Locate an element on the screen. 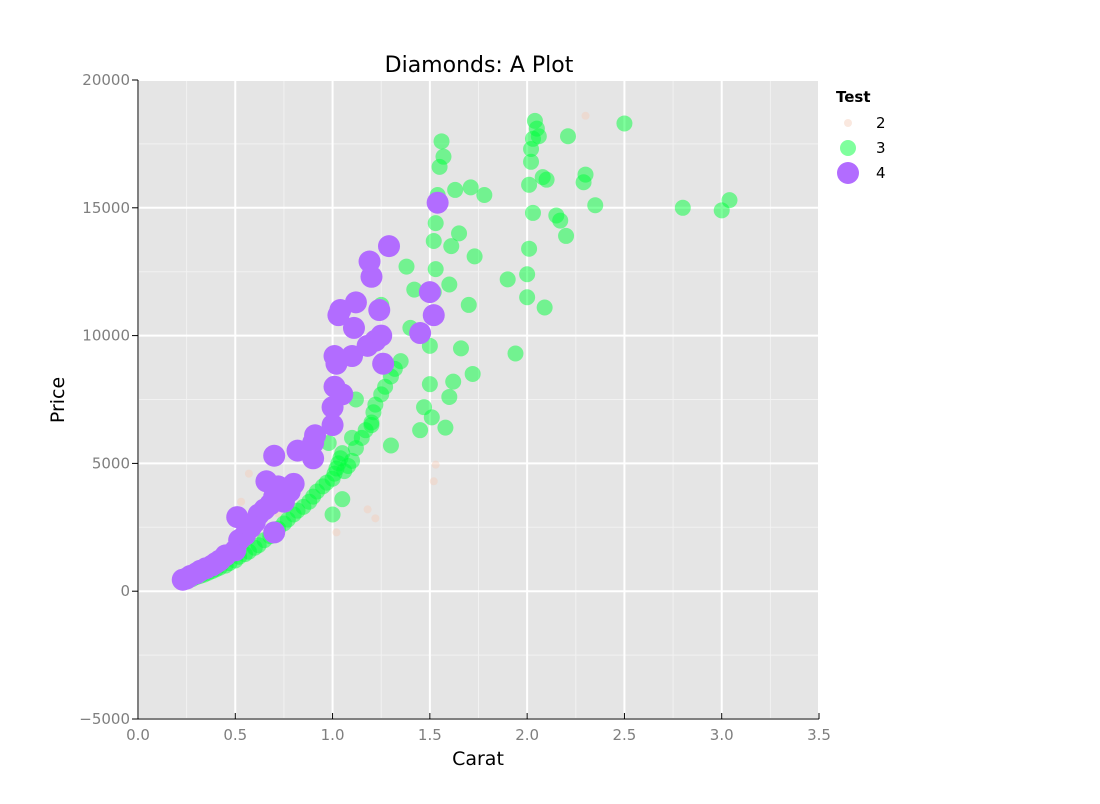  x-tick-label: 1.0 is located at coordinates (333, 735).